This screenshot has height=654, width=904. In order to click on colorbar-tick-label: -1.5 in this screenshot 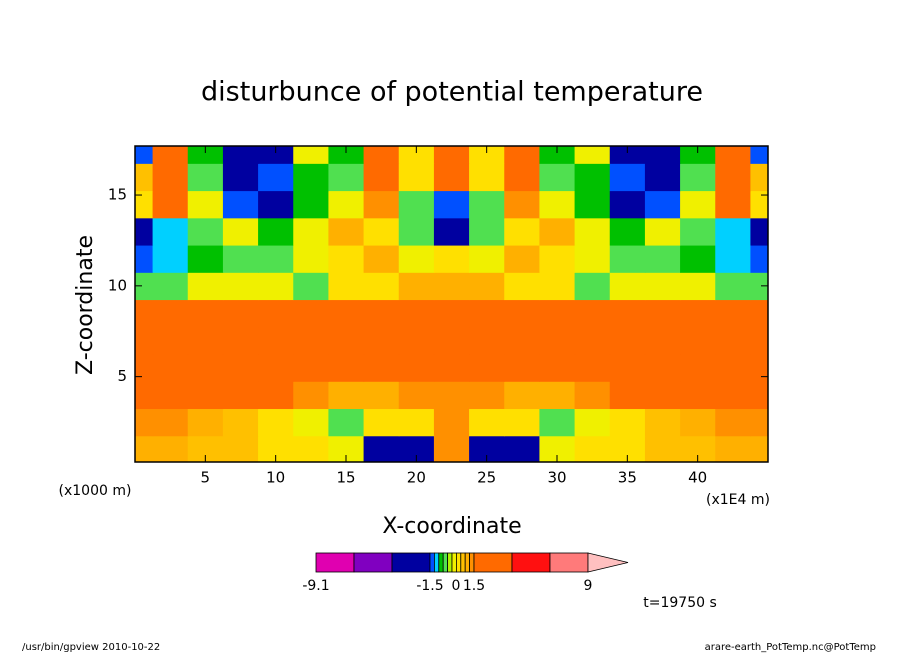, I will do `click(429, 586)`.